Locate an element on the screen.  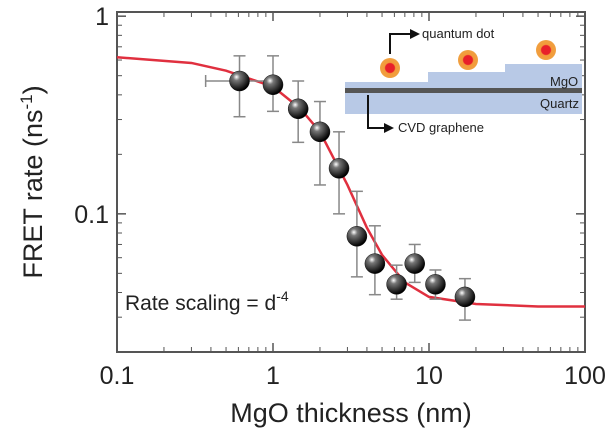
x-axis-label: MgO thickness (nm) is located at coordinates (351, 413).